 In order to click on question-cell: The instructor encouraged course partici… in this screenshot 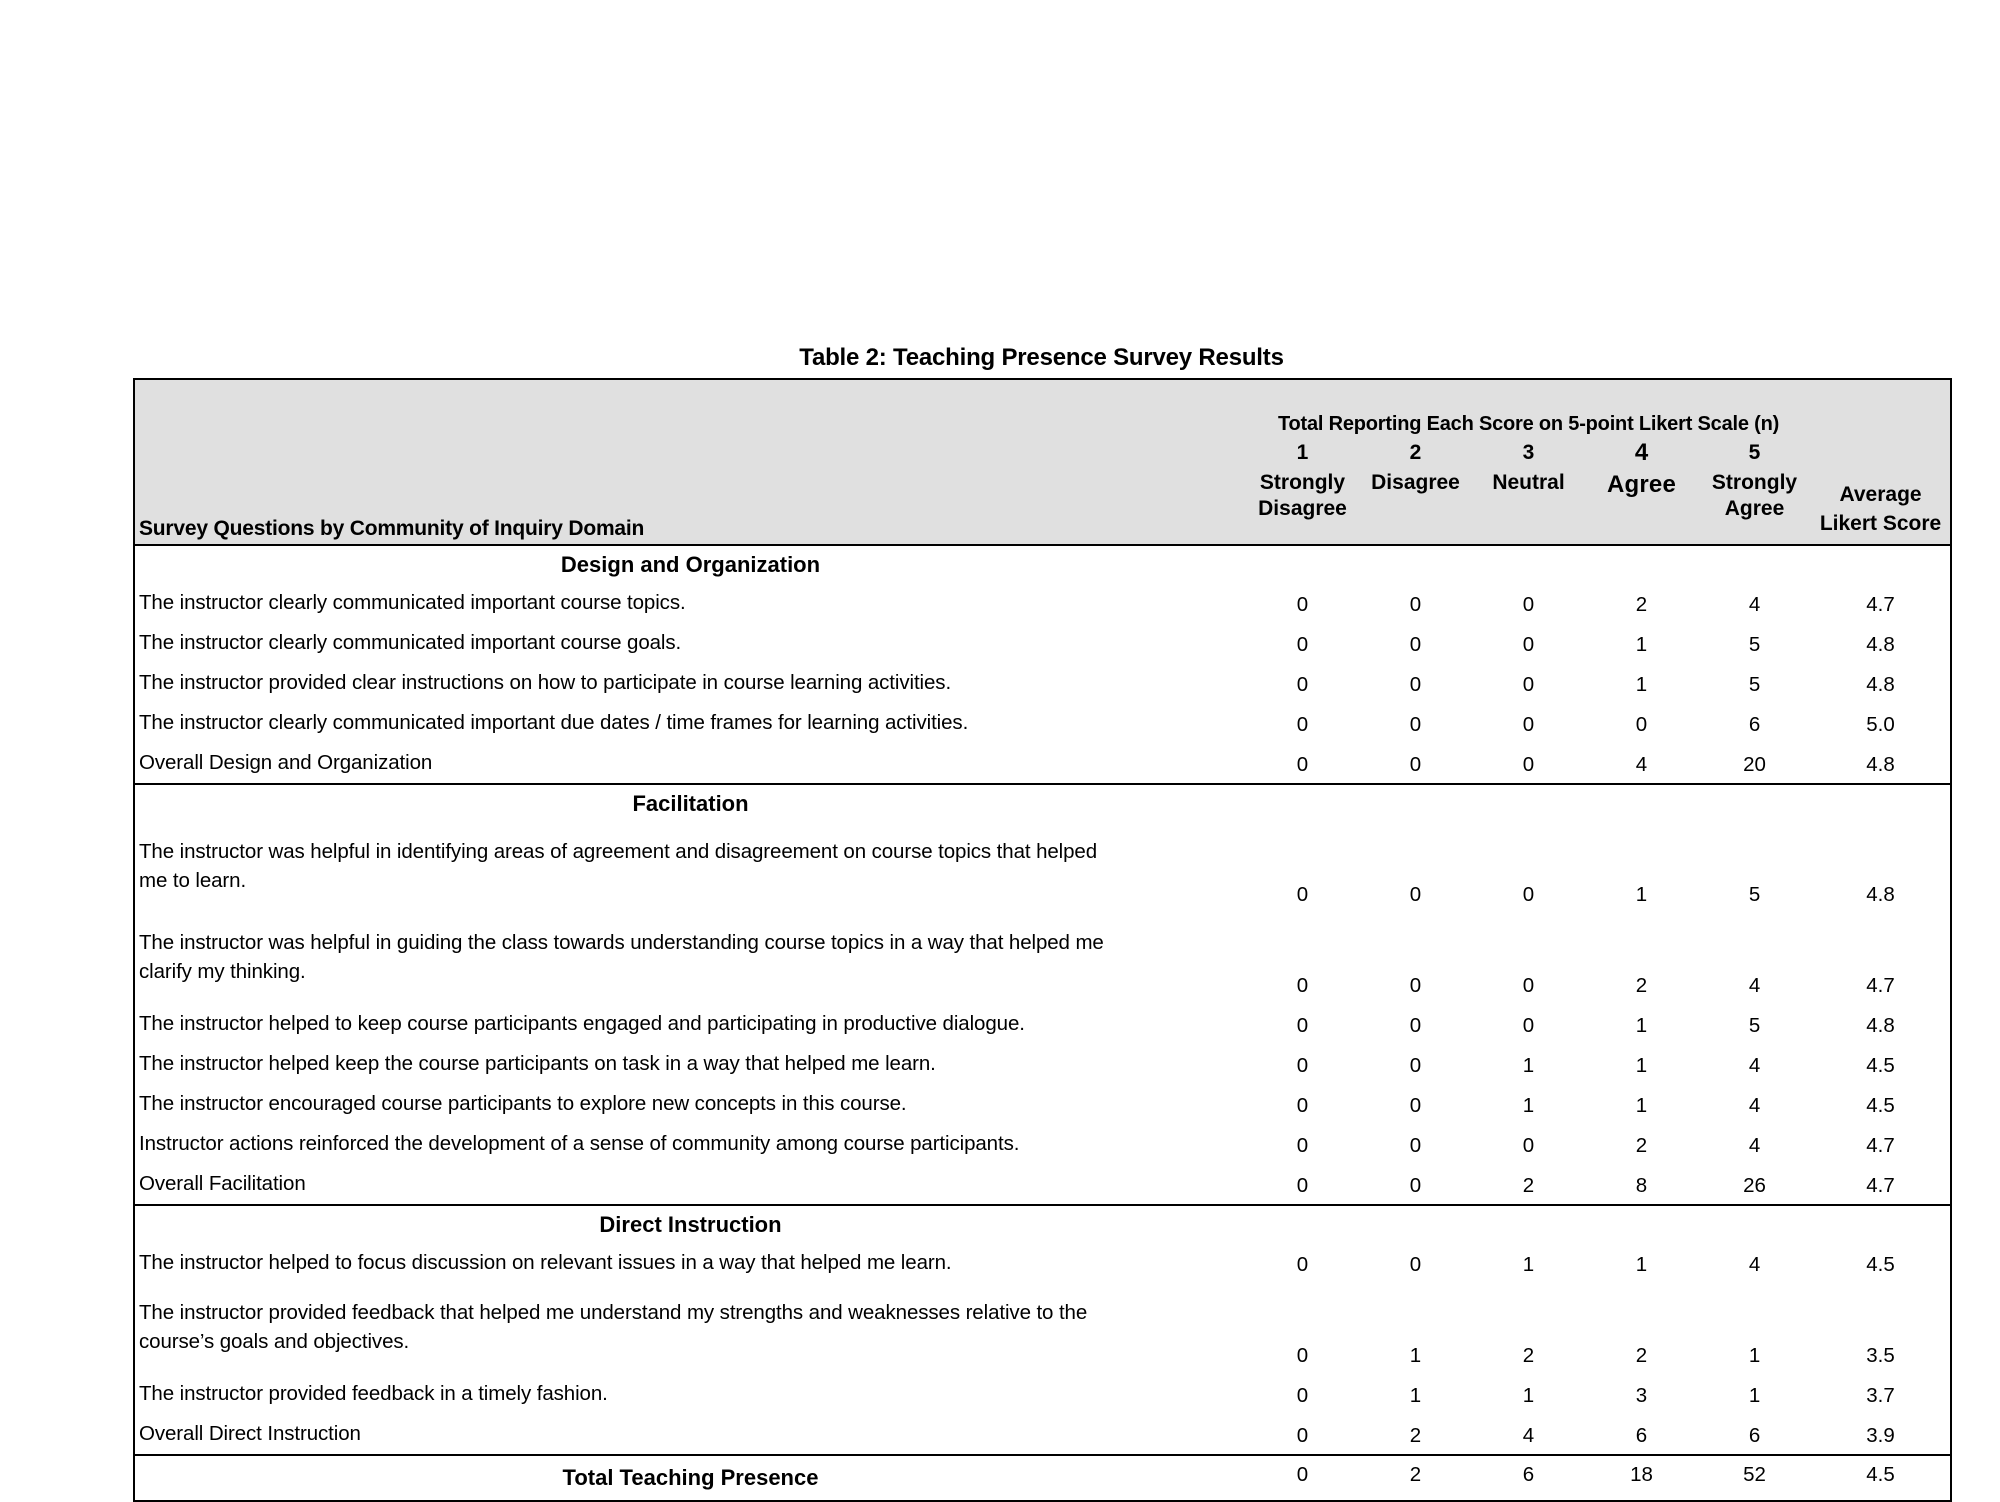, I will do `click(523, 1103)`.